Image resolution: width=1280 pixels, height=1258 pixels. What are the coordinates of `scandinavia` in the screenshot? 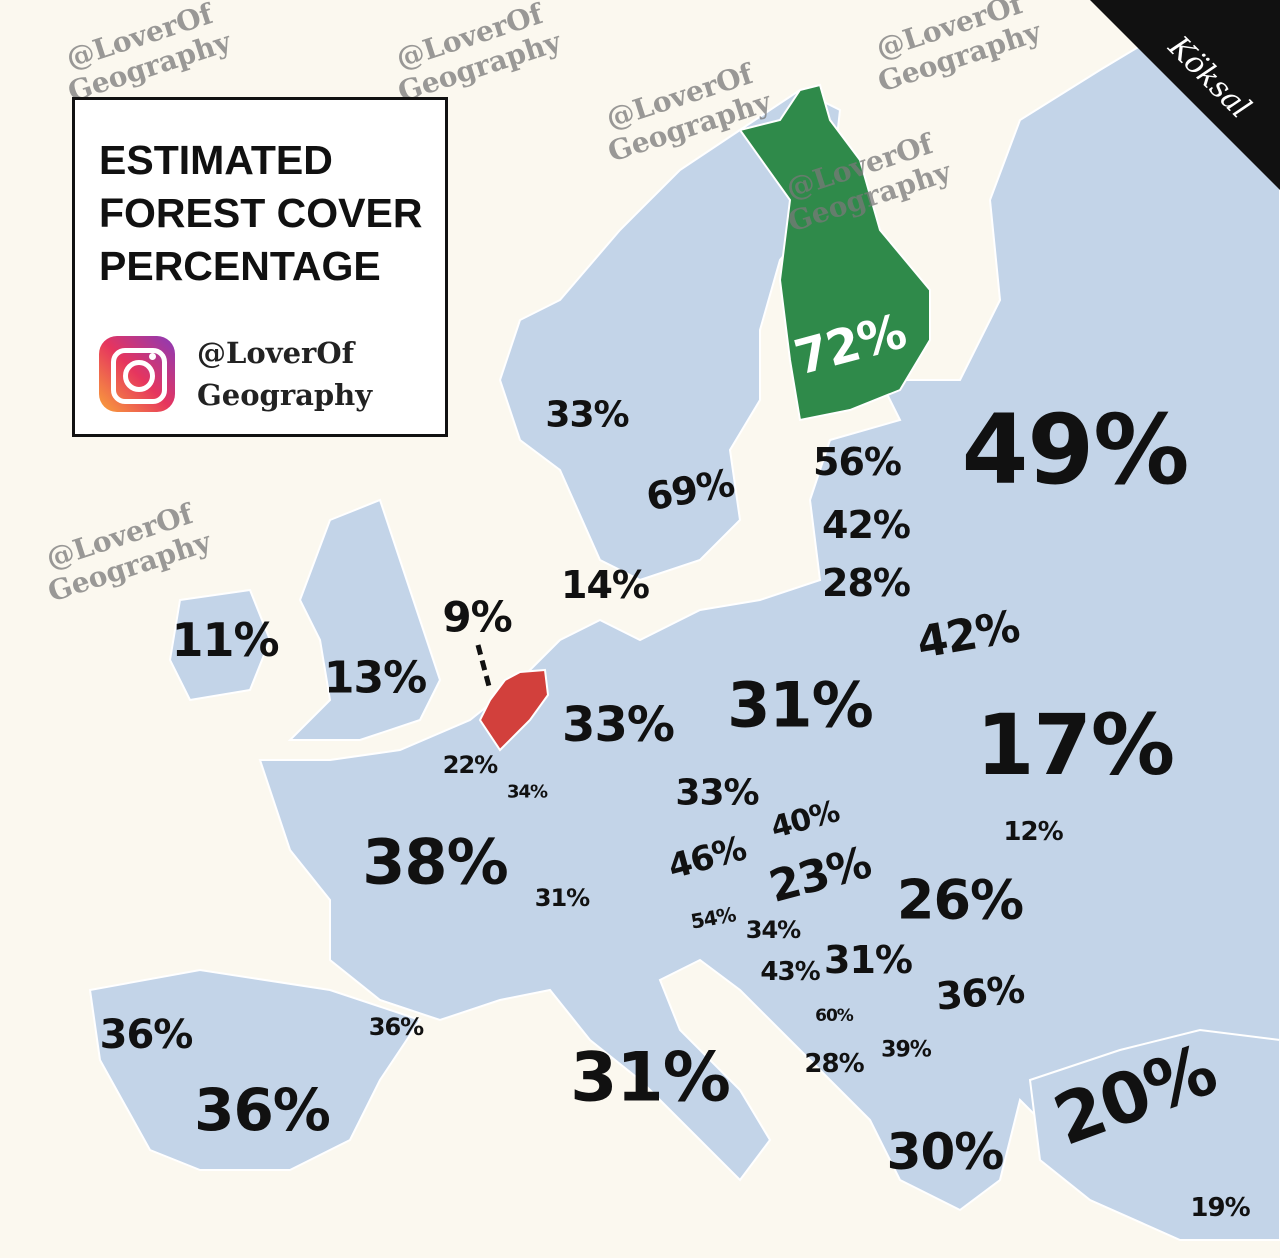 It's located at (670, 335).